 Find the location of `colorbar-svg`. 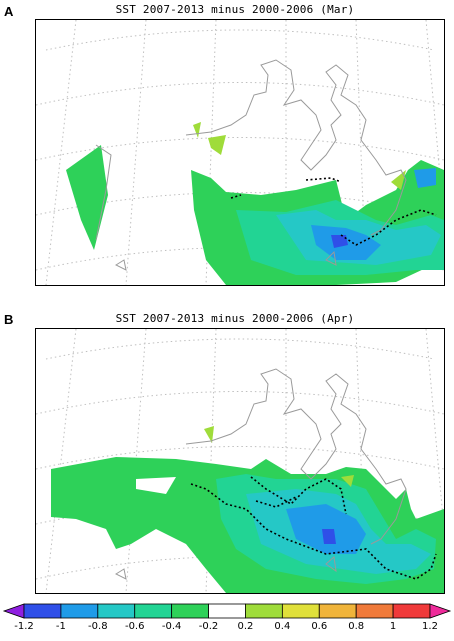

colorbar-svg is located at coordinates (227, 611).